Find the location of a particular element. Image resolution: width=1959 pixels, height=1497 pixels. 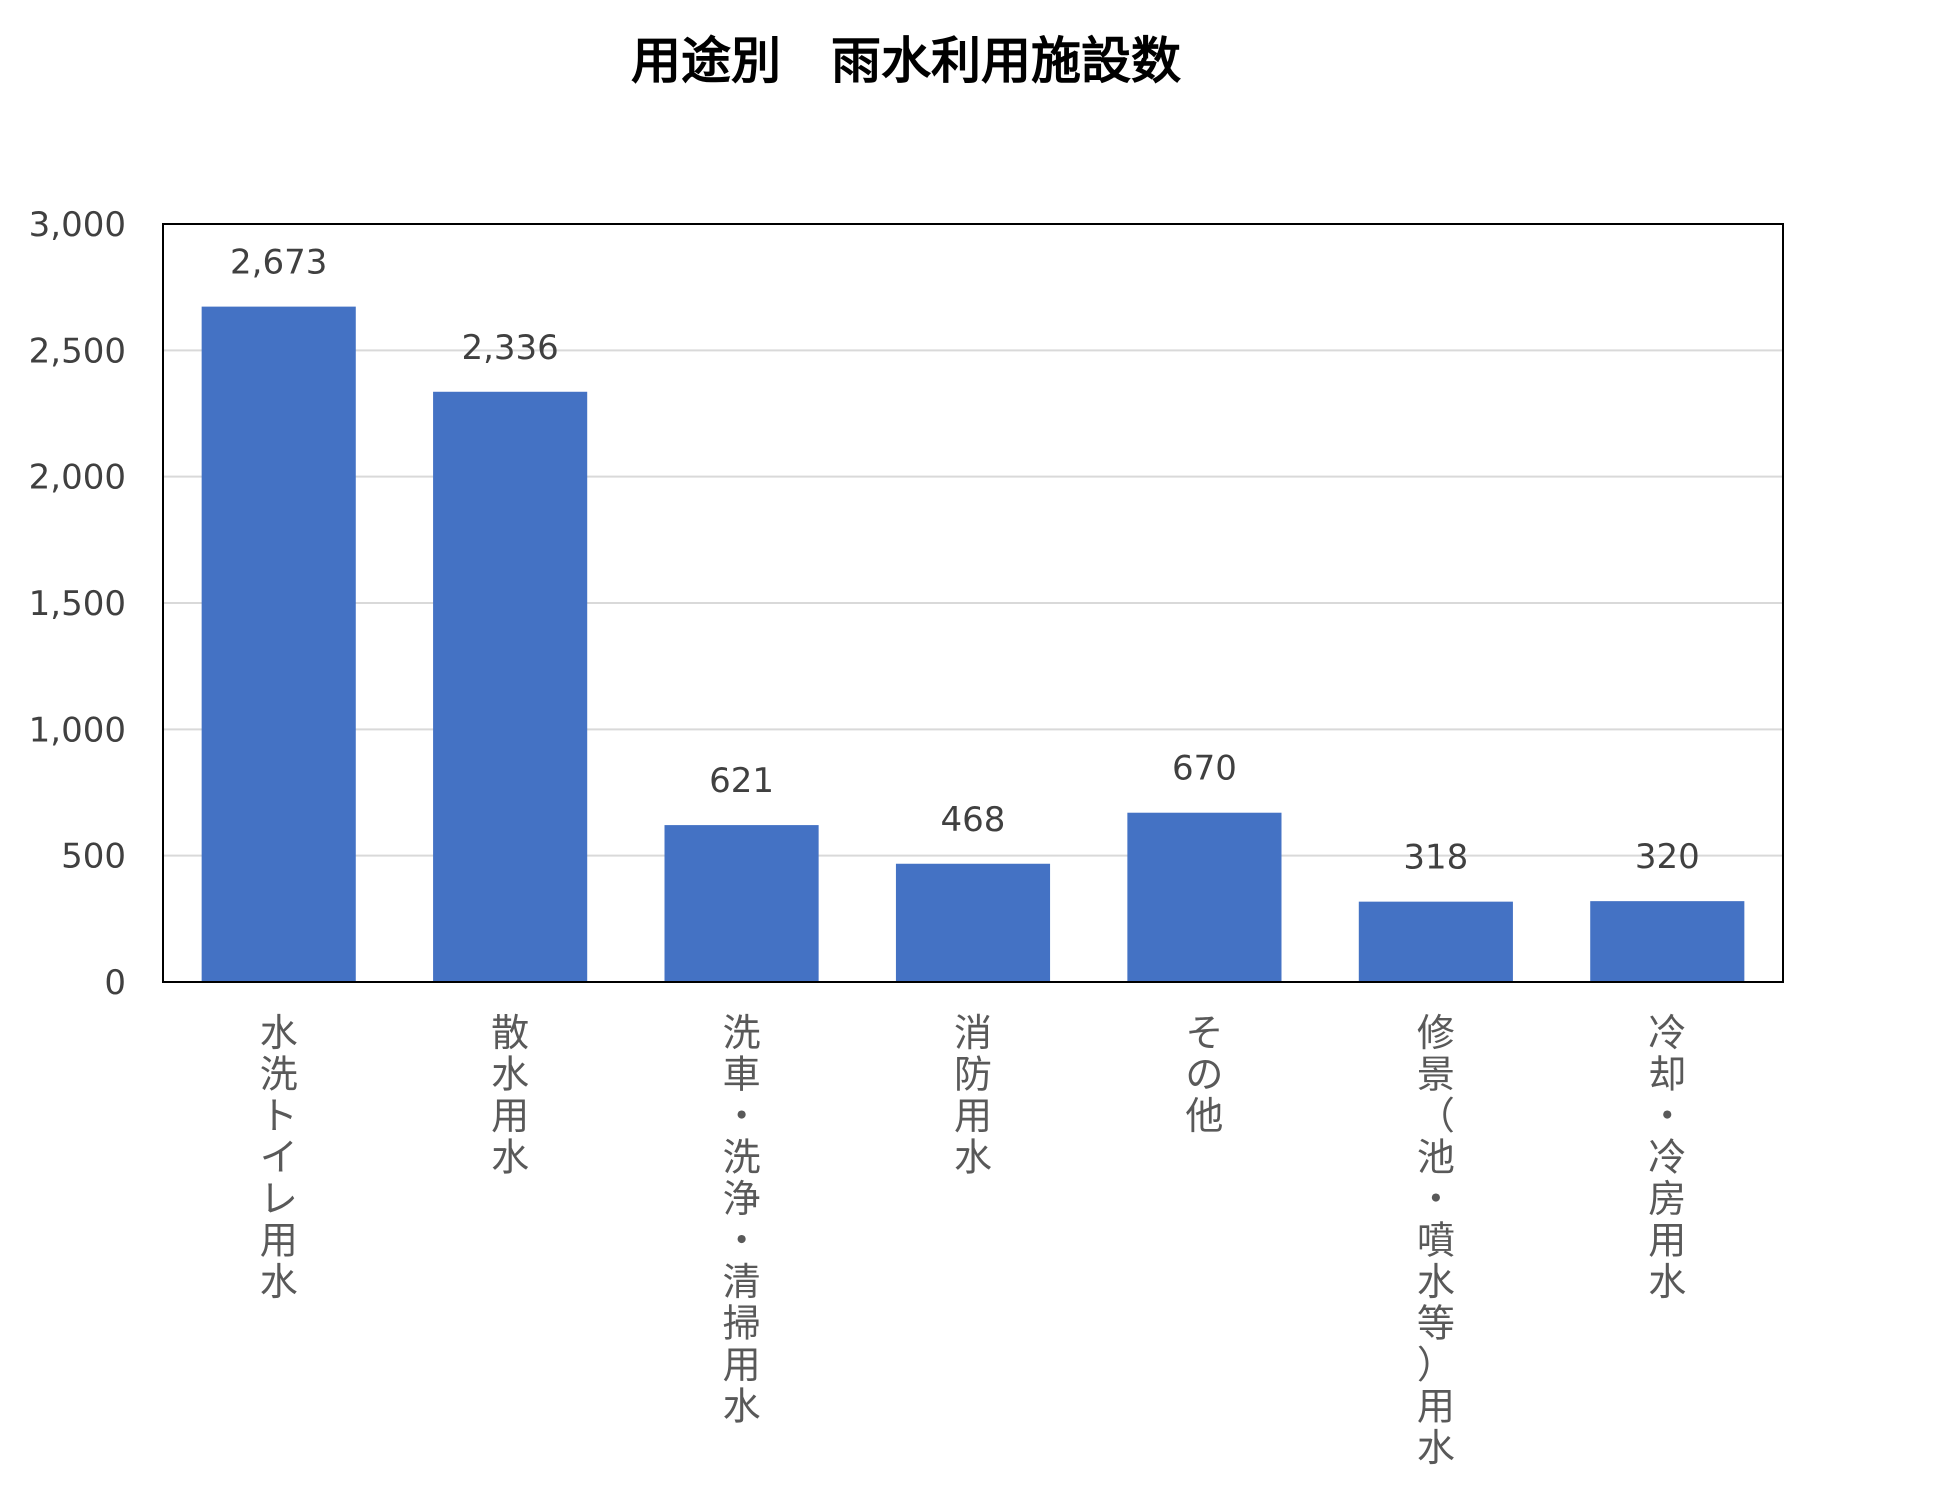

y-tick-label: 1,500 is located at coordinates (77, 604).